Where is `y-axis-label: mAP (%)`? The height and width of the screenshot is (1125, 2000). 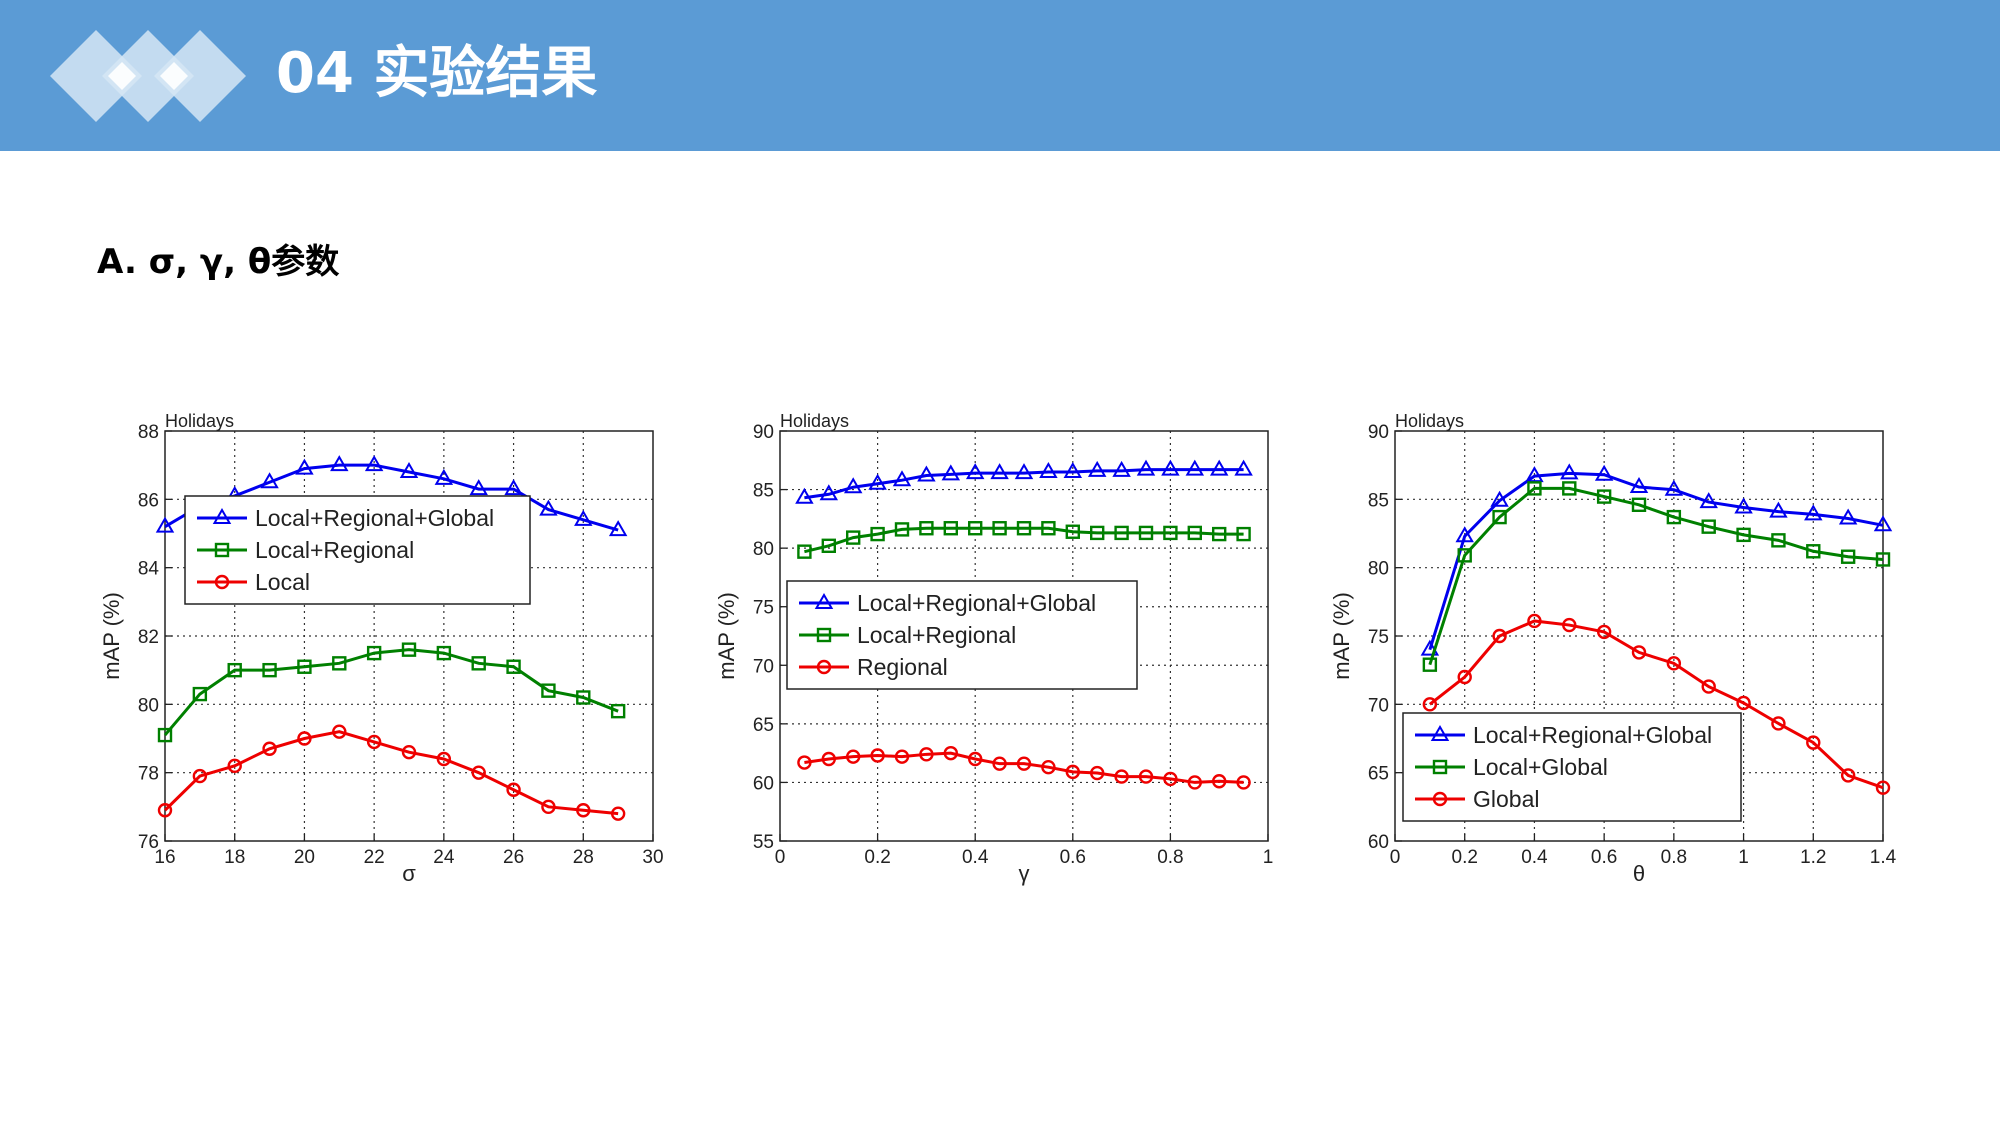 y-axis-label: mAP (%) is located at coordinates (111, 636).